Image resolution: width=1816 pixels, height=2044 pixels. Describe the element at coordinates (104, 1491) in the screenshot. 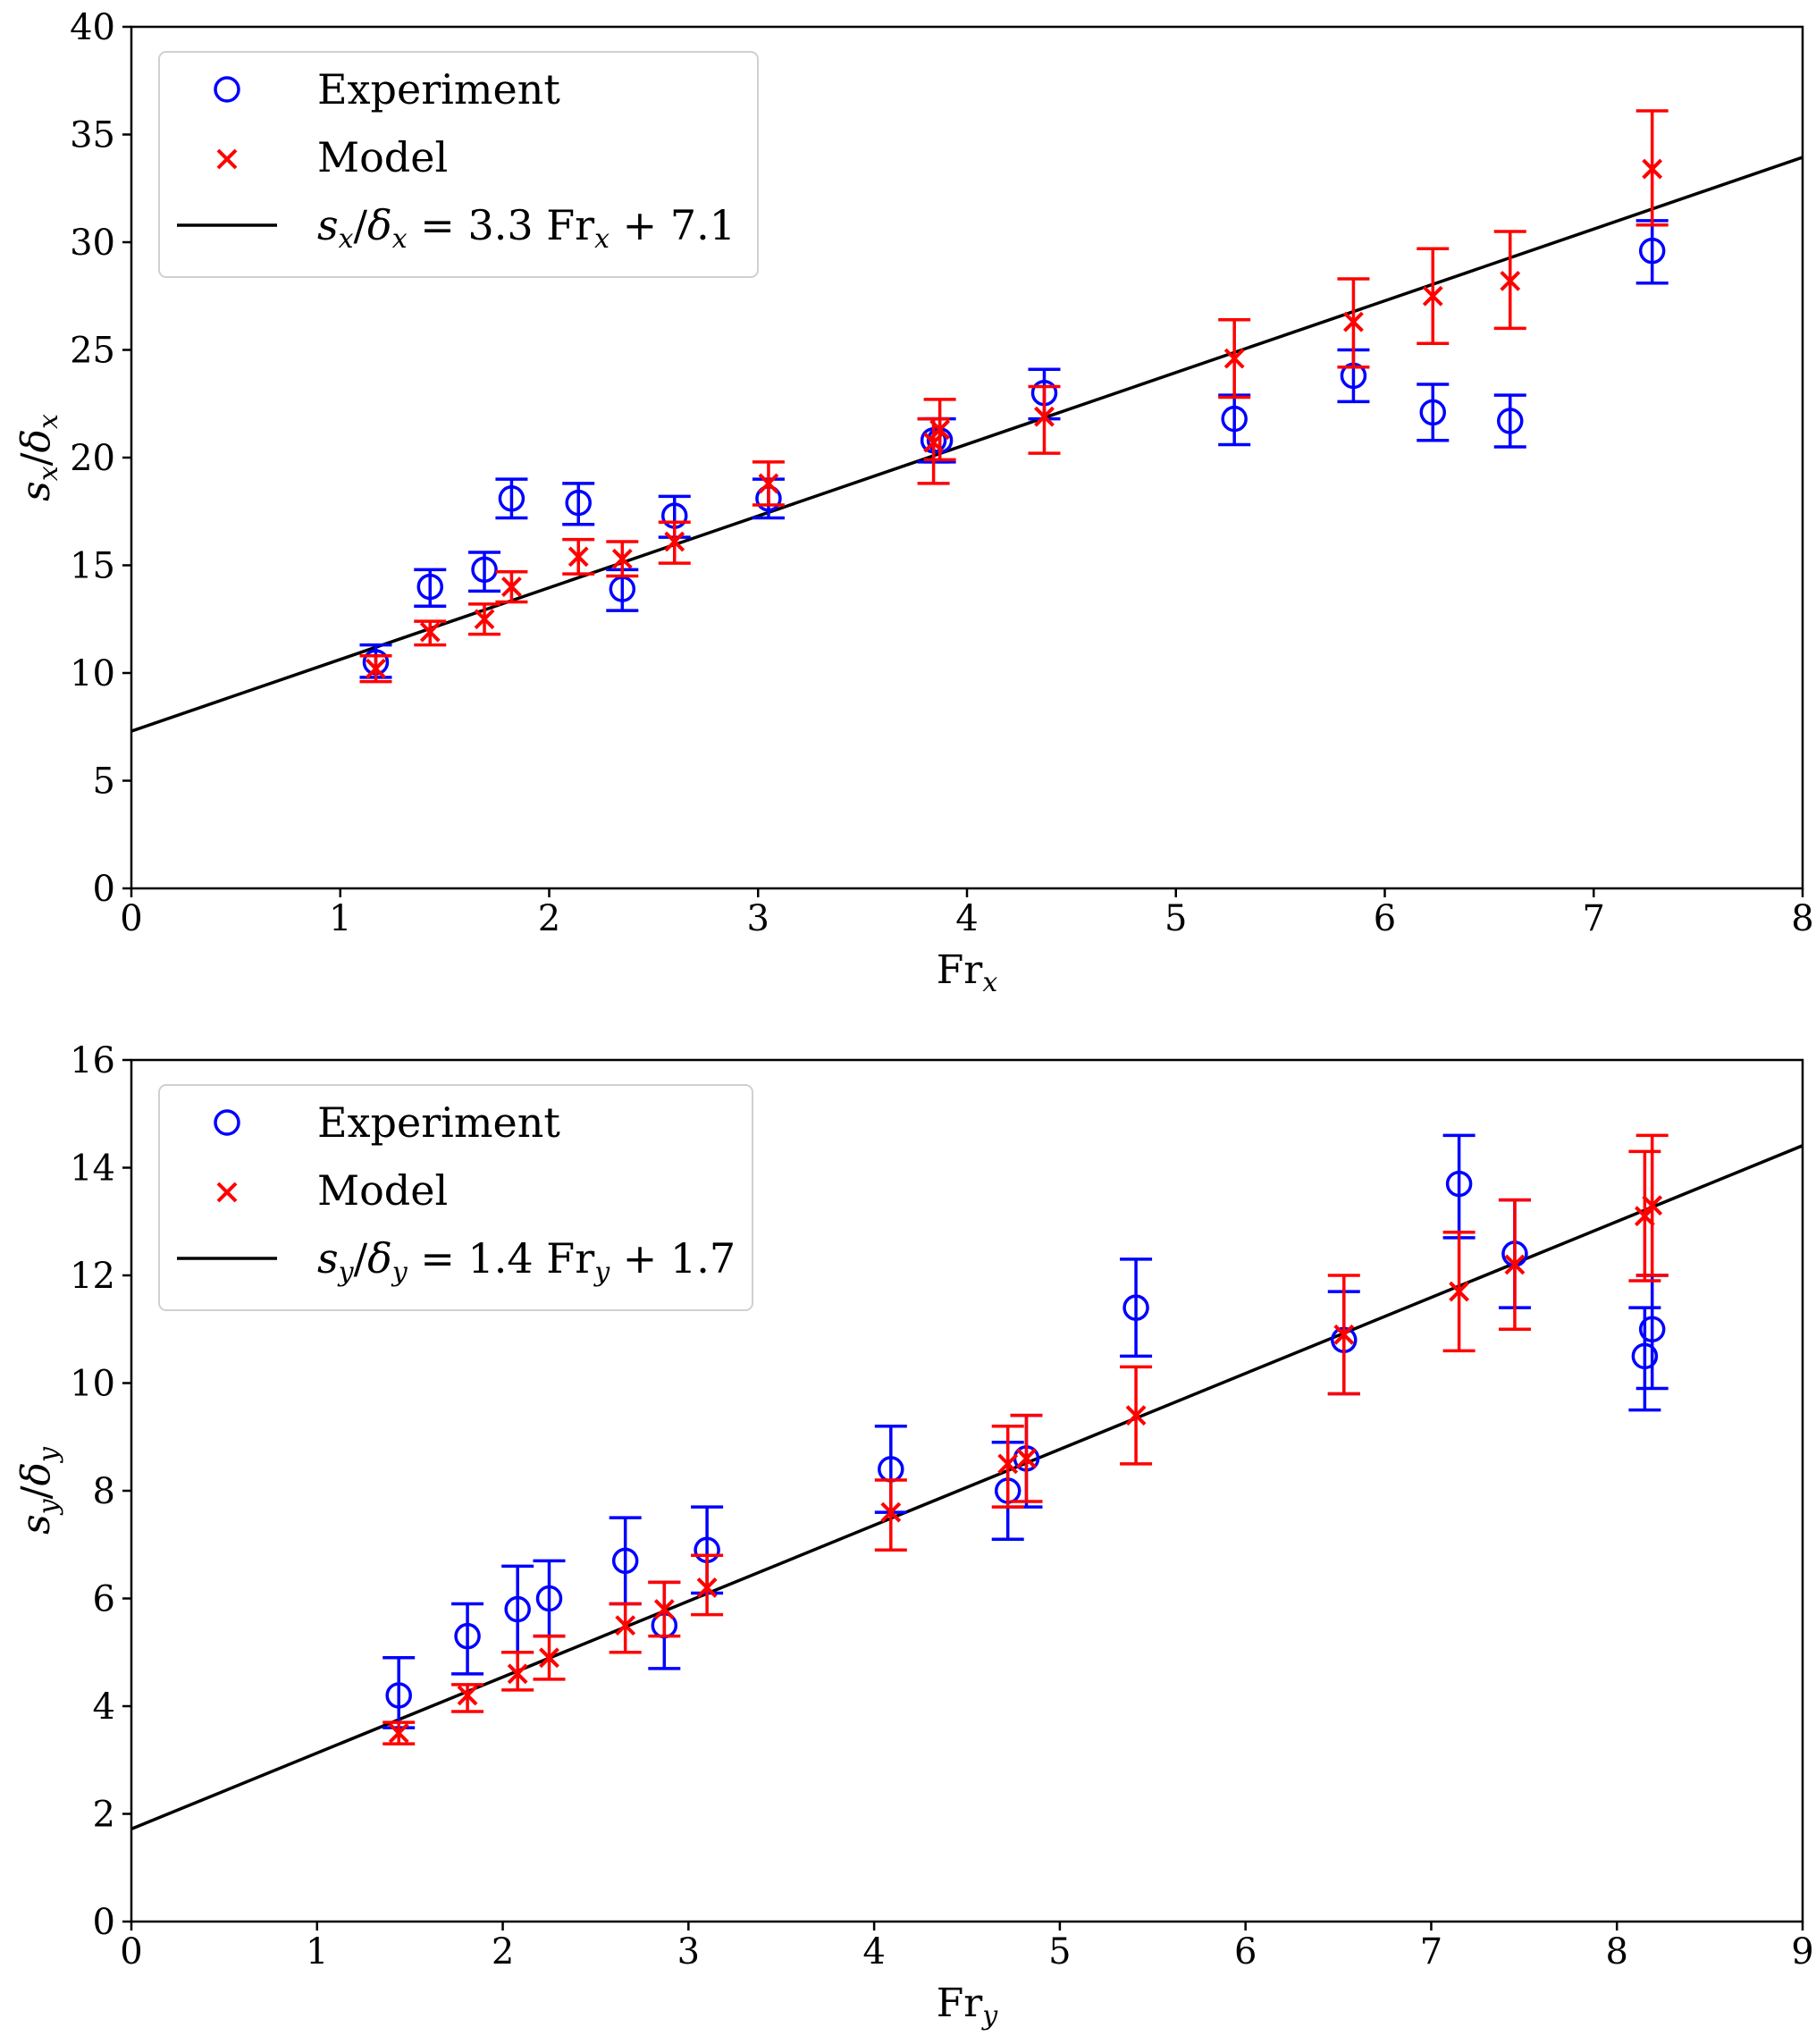

I see `y-tick-label: 8` at that location.